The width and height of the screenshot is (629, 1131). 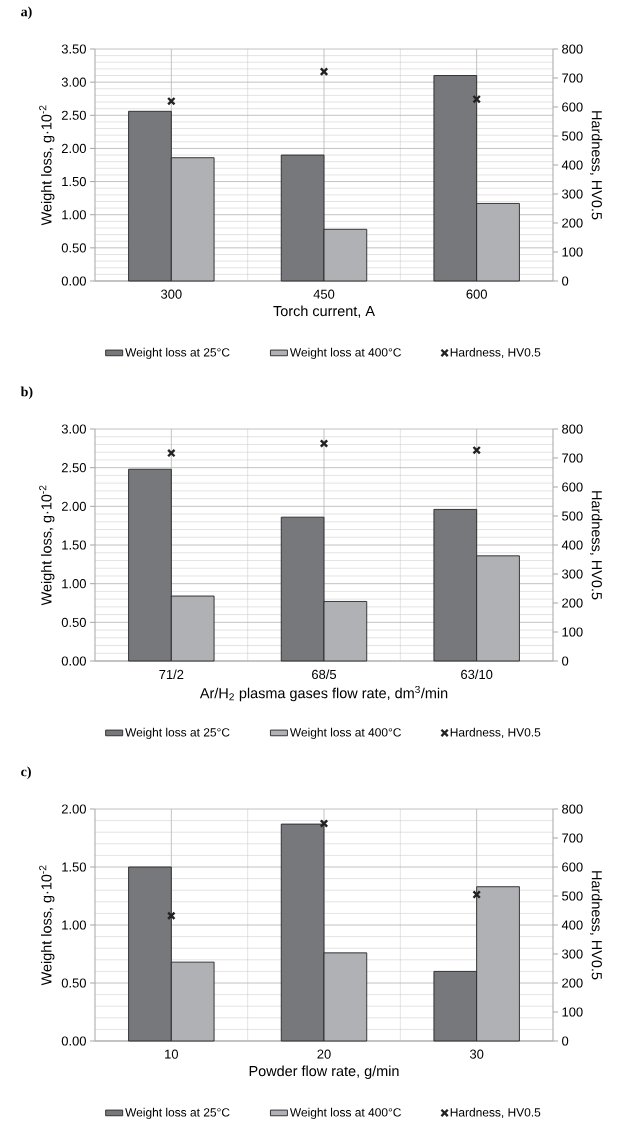 What do you see at coordinates (26, 13) in the screenshot?
I see `chart-title: a)` at bounding box center [26, 13].